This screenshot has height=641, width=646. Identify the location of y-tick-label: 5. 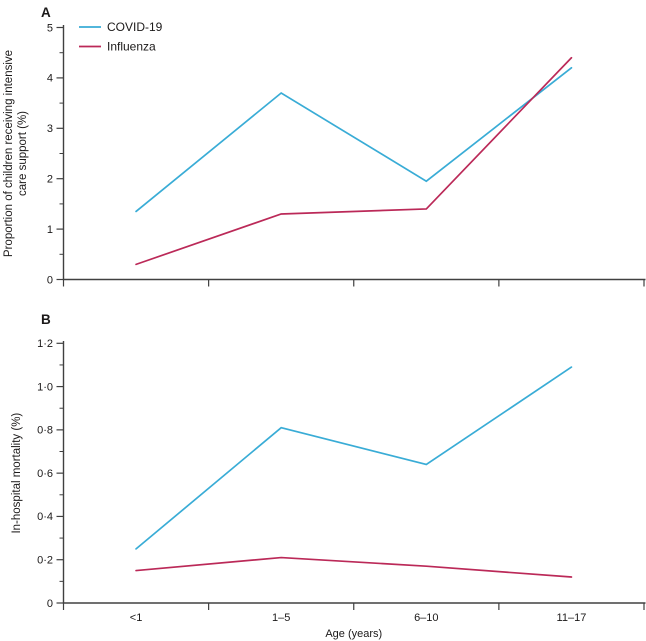
(50, 28).